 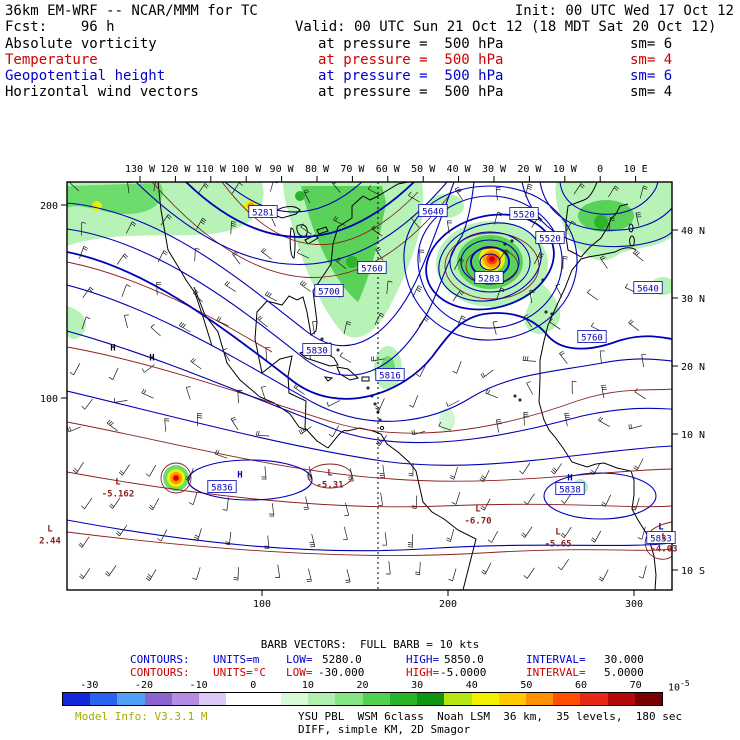 What do you see at coordinates (624, 659) in the screenshot?
I see `legend-text: 30.000` at bounding box center [624, 659].